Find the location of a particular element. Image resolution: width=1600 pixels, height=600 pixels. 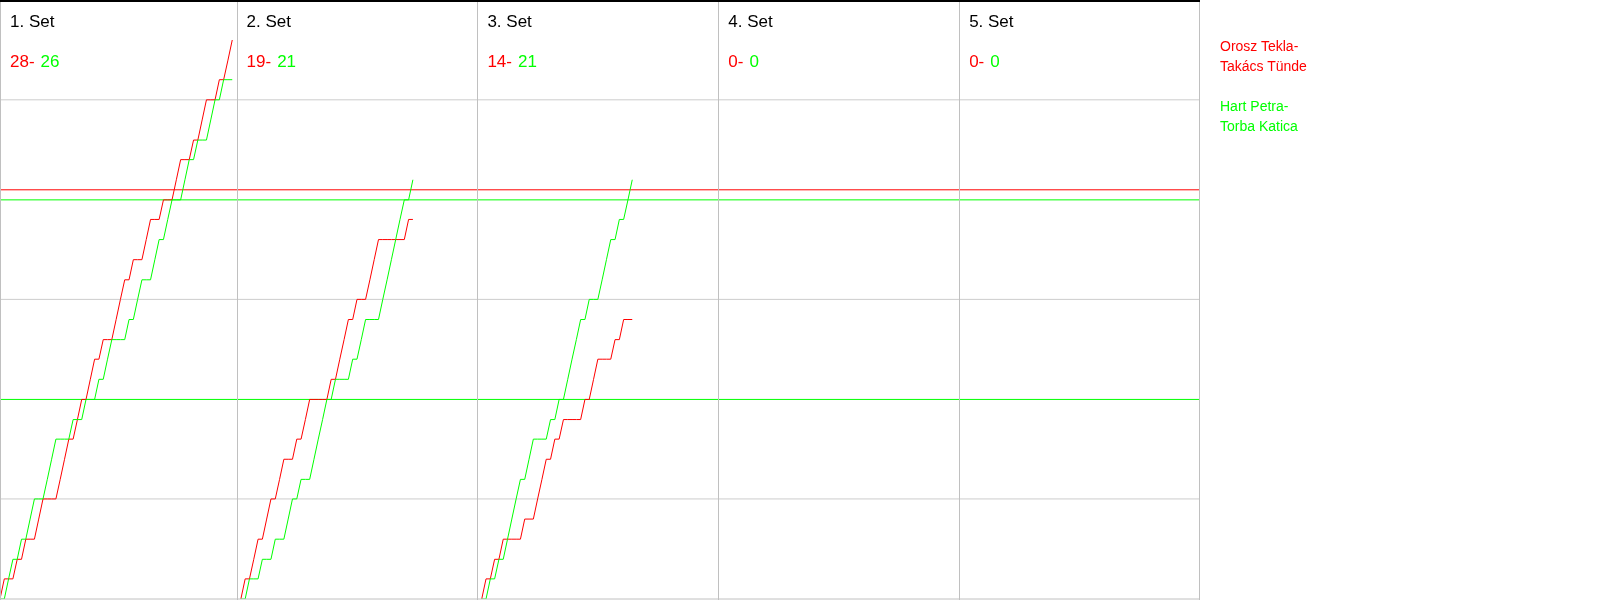

text: Orosz Tekla-Takács Tünde is located at coordinates (1264, 56).